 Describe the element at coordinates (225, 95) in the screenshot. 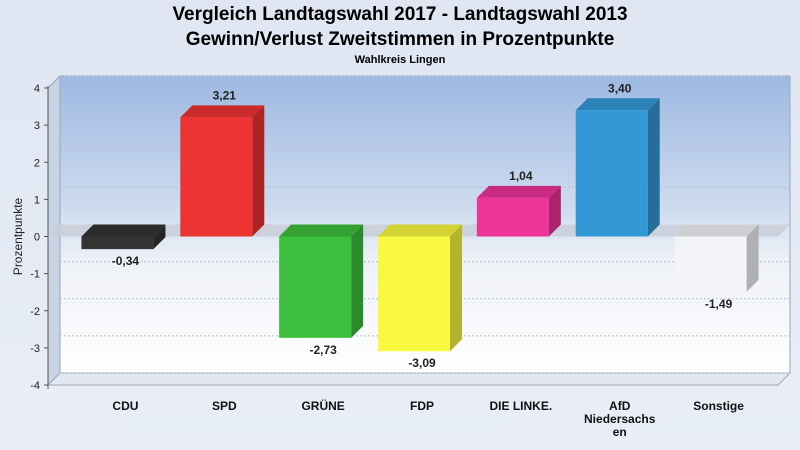

I see `data-label: 3,21` at that location.